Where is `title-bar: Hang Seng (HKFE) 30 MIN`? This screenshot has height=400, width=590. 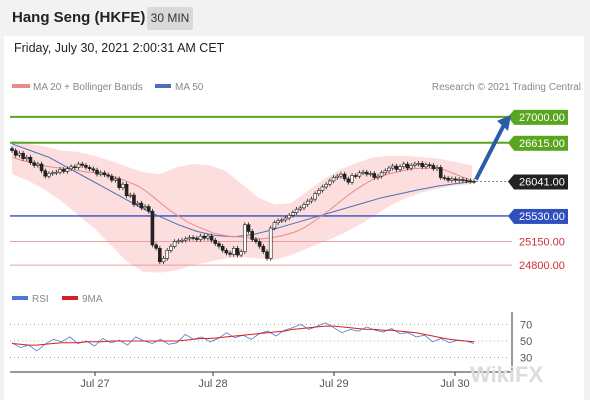
title-bar: Hang Seng (HKFE) 30 MIN is located at coordinates (294, 18).